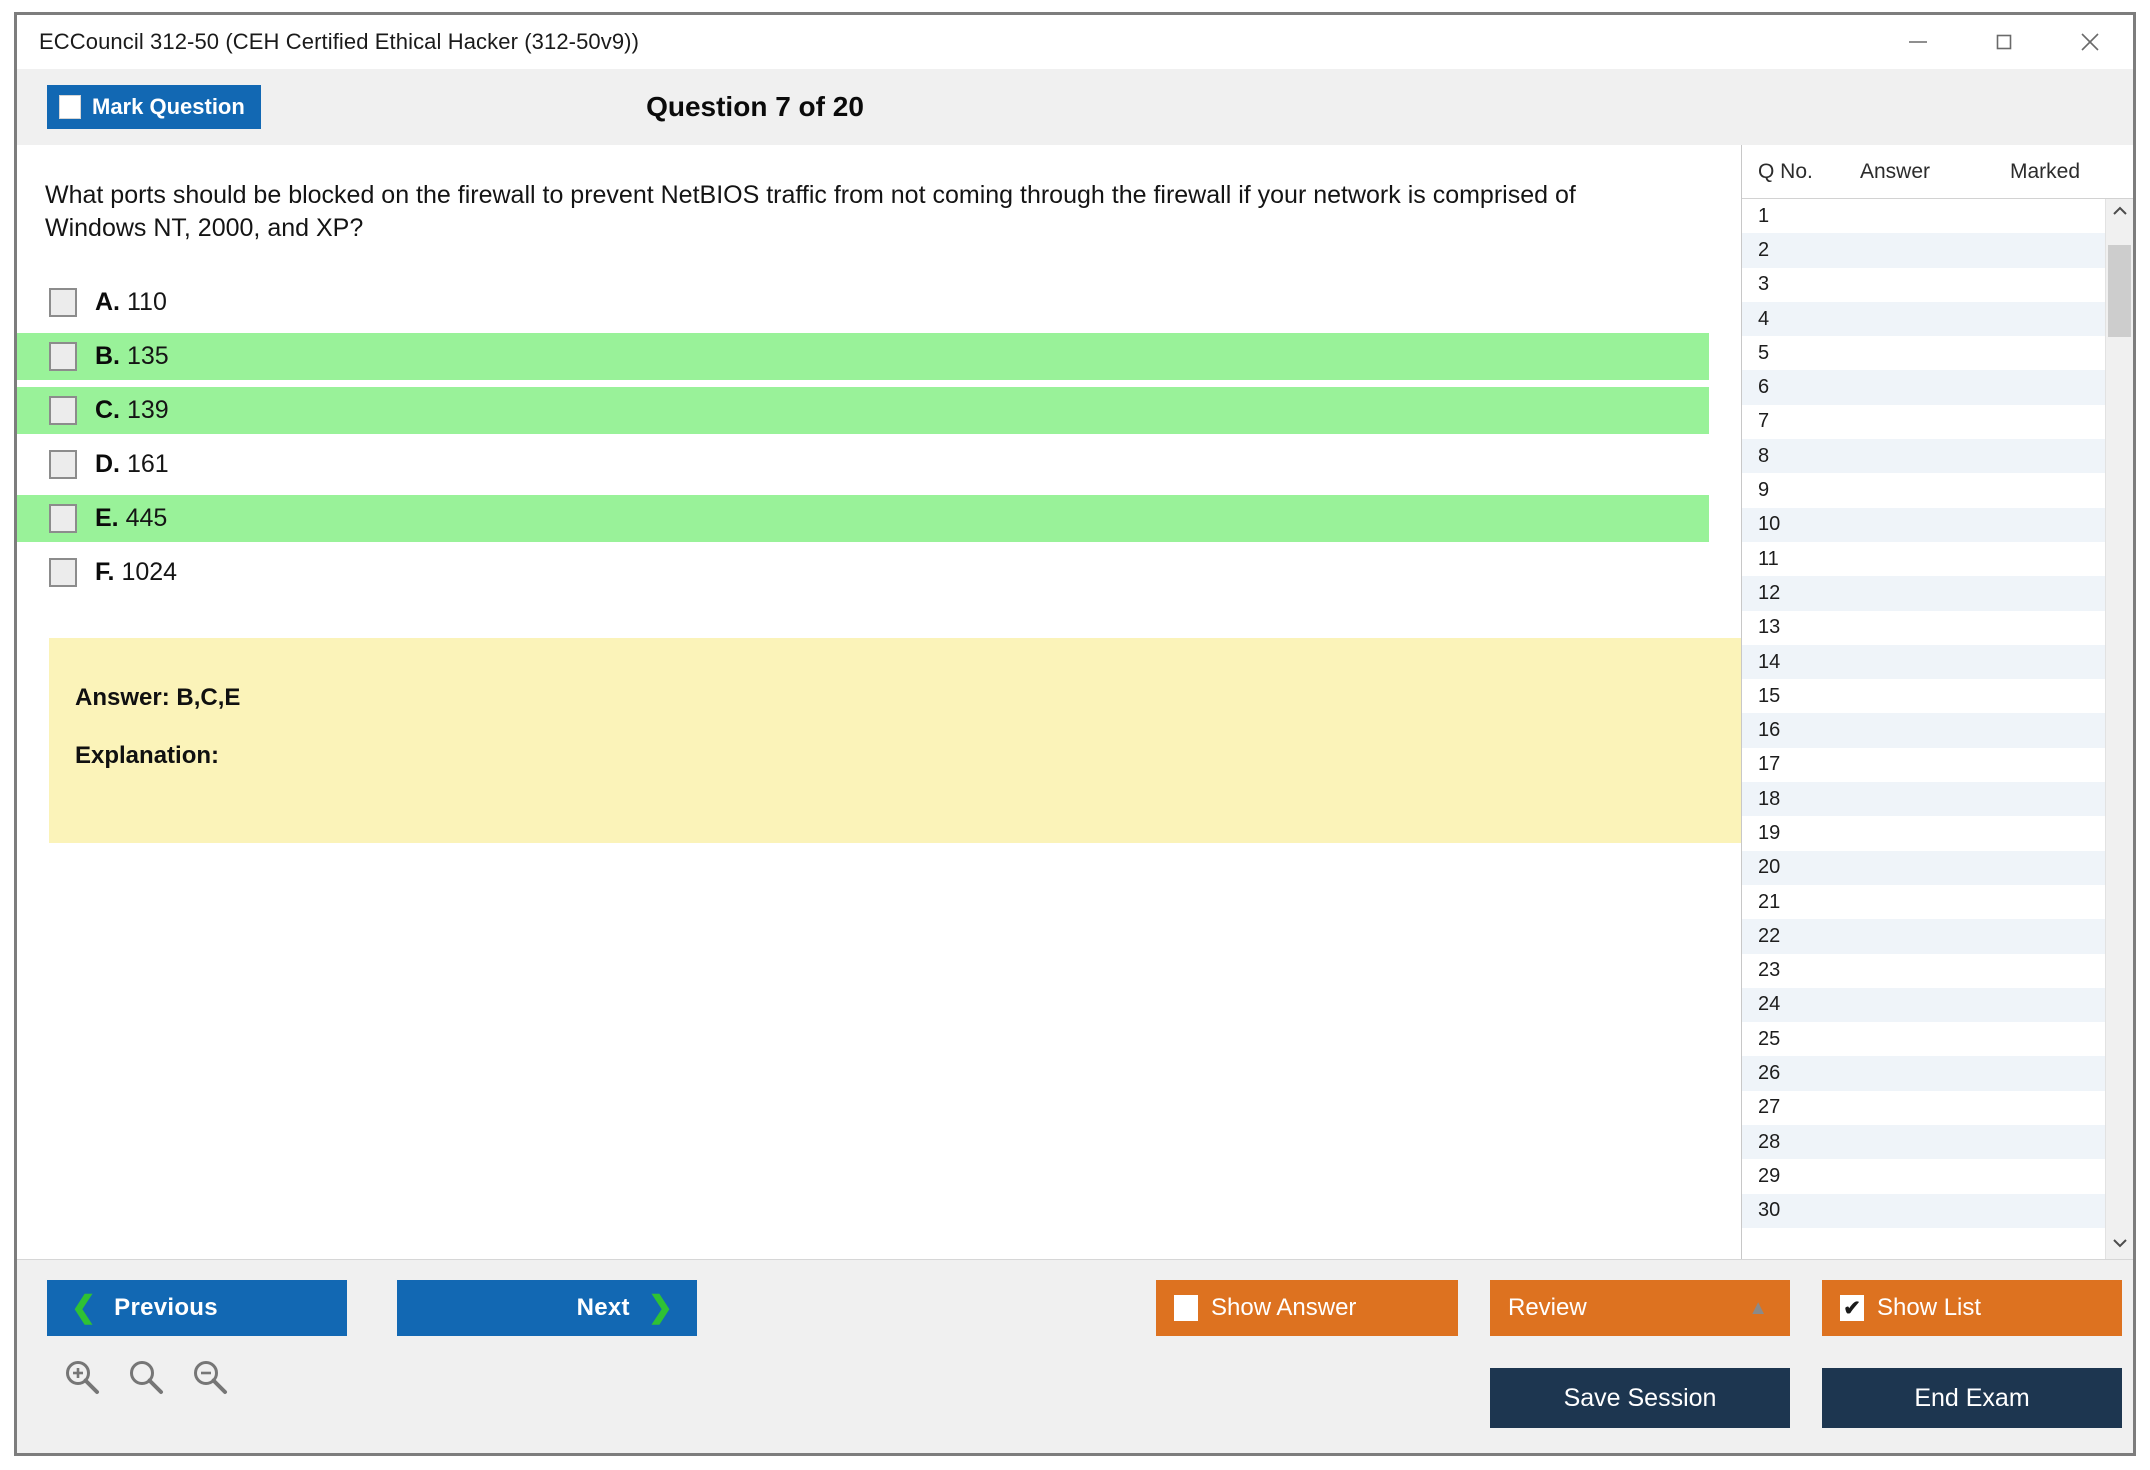 This screenshot has height=1470, width=2150. I want to click on question-list-row: 25, so click(1923, 1039).